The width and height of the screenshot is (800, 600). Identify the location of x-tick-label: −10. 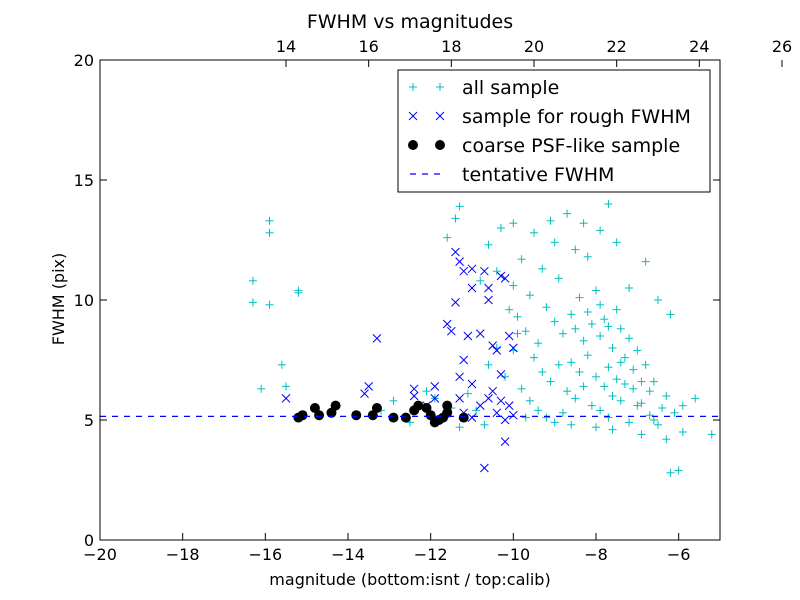
(513, 554).